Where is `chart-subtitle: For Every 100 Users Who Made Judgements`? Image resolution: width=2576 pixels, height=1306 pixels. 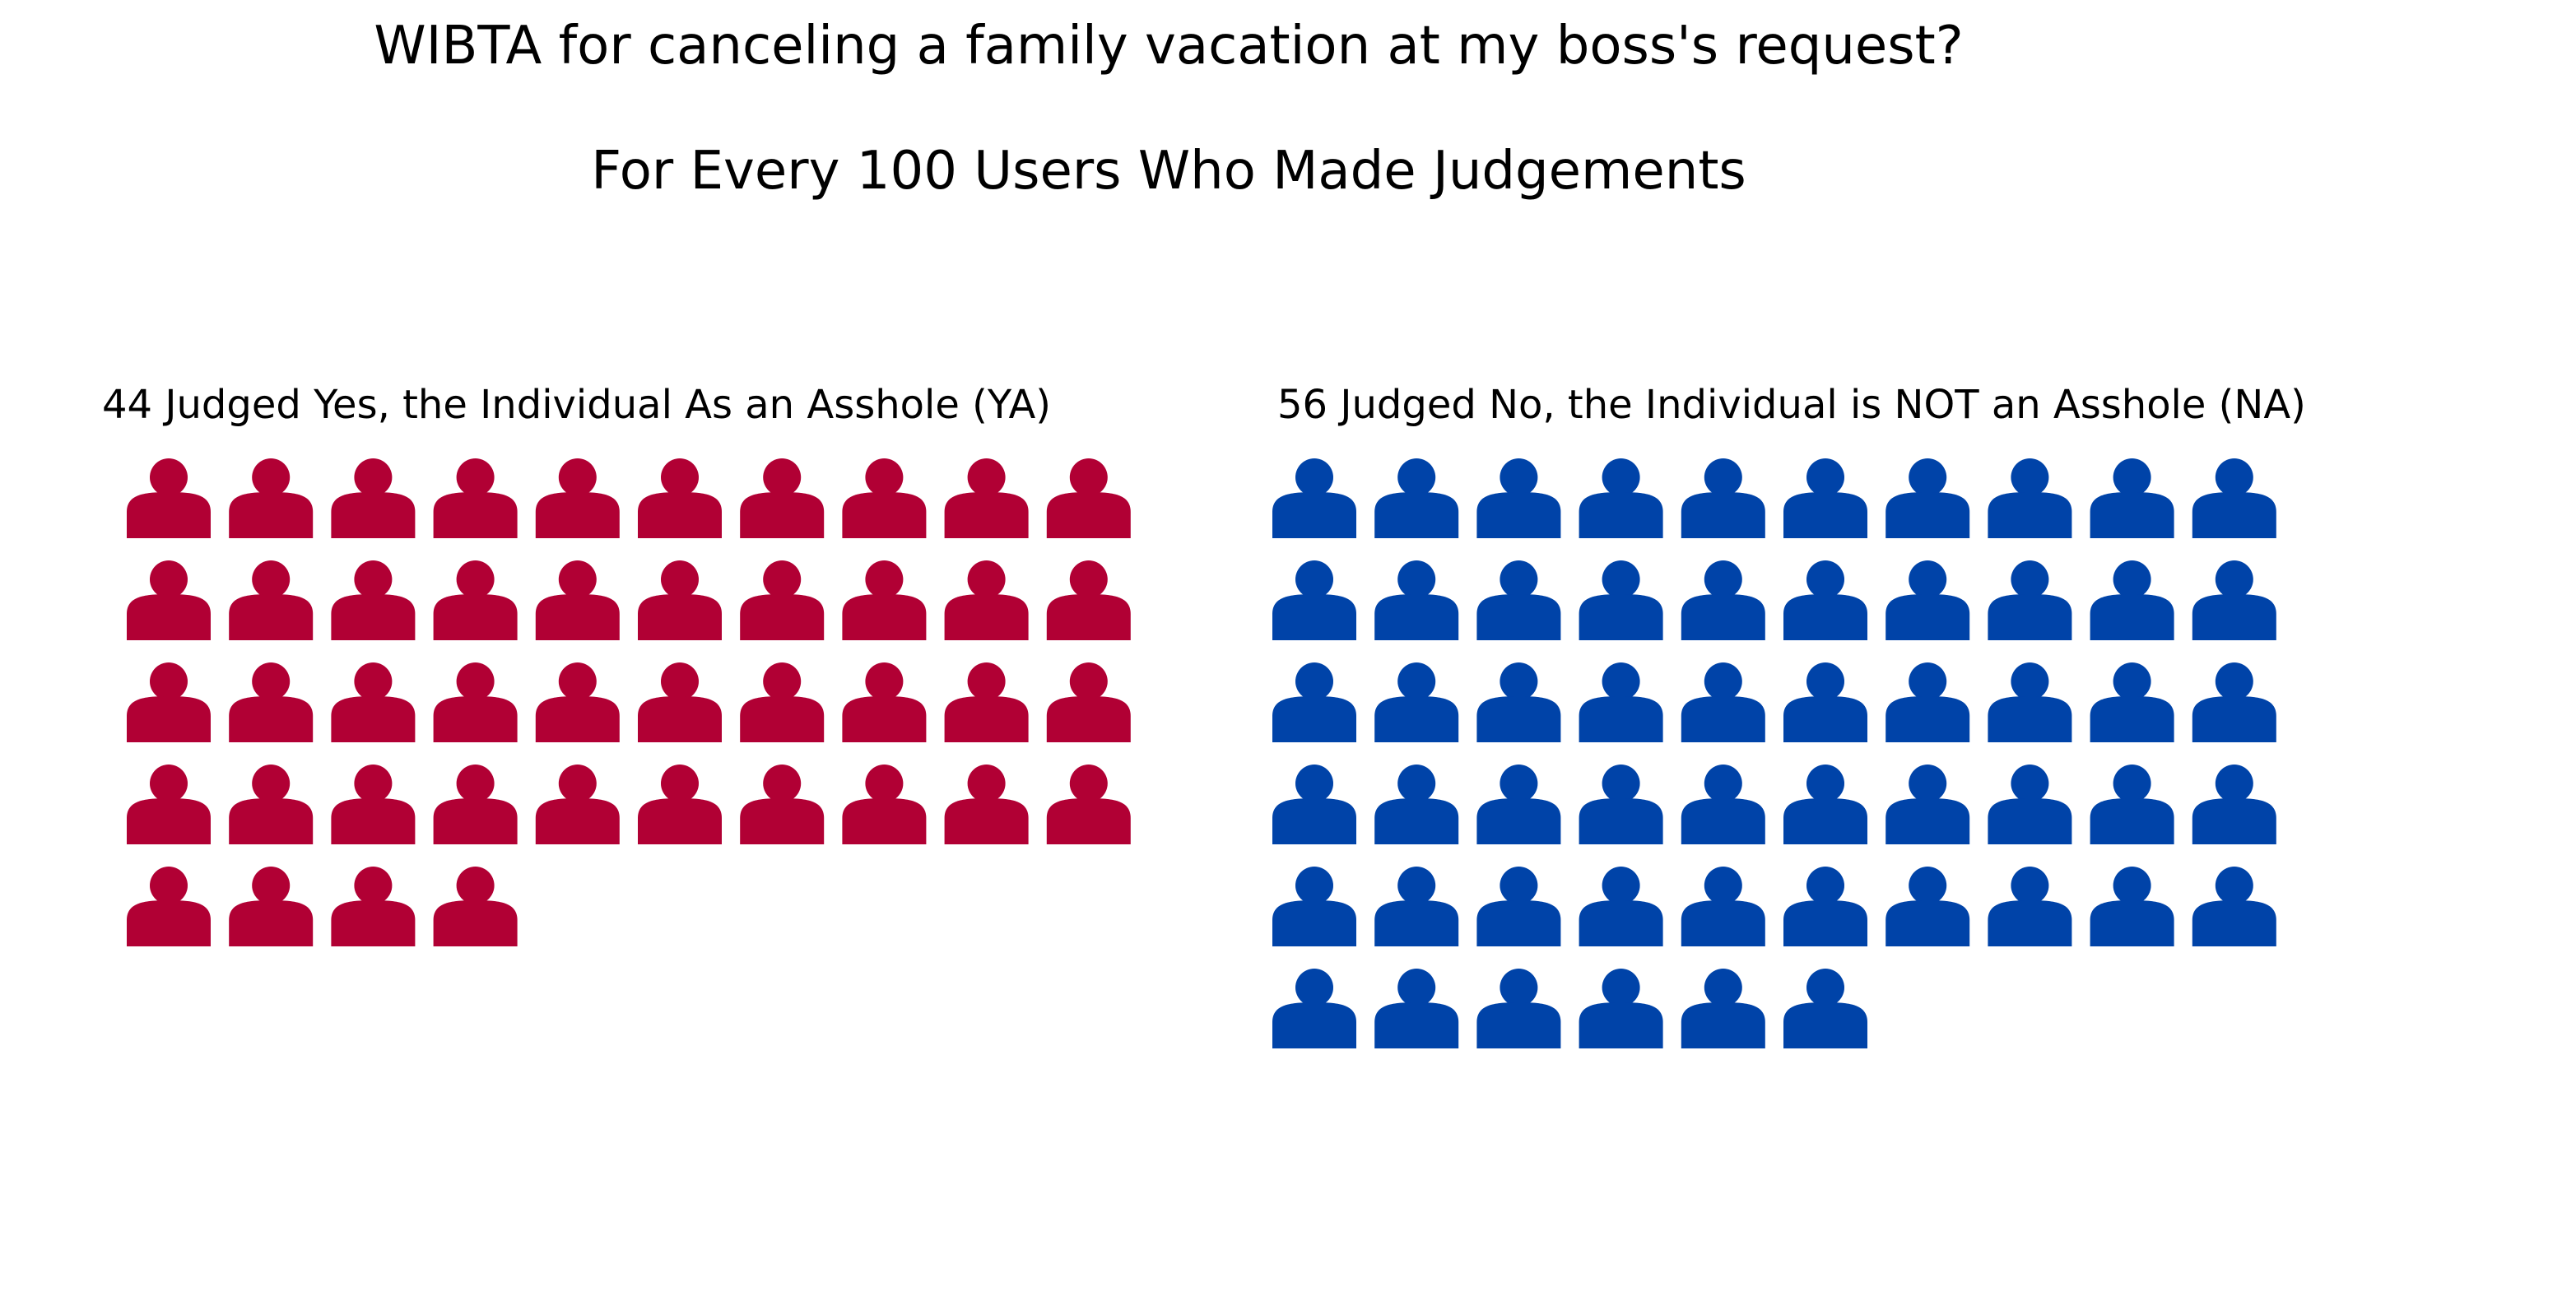
chart-subtitle: For Every 100 Users Who Made Judgements is located at coordinates (1168, 171).